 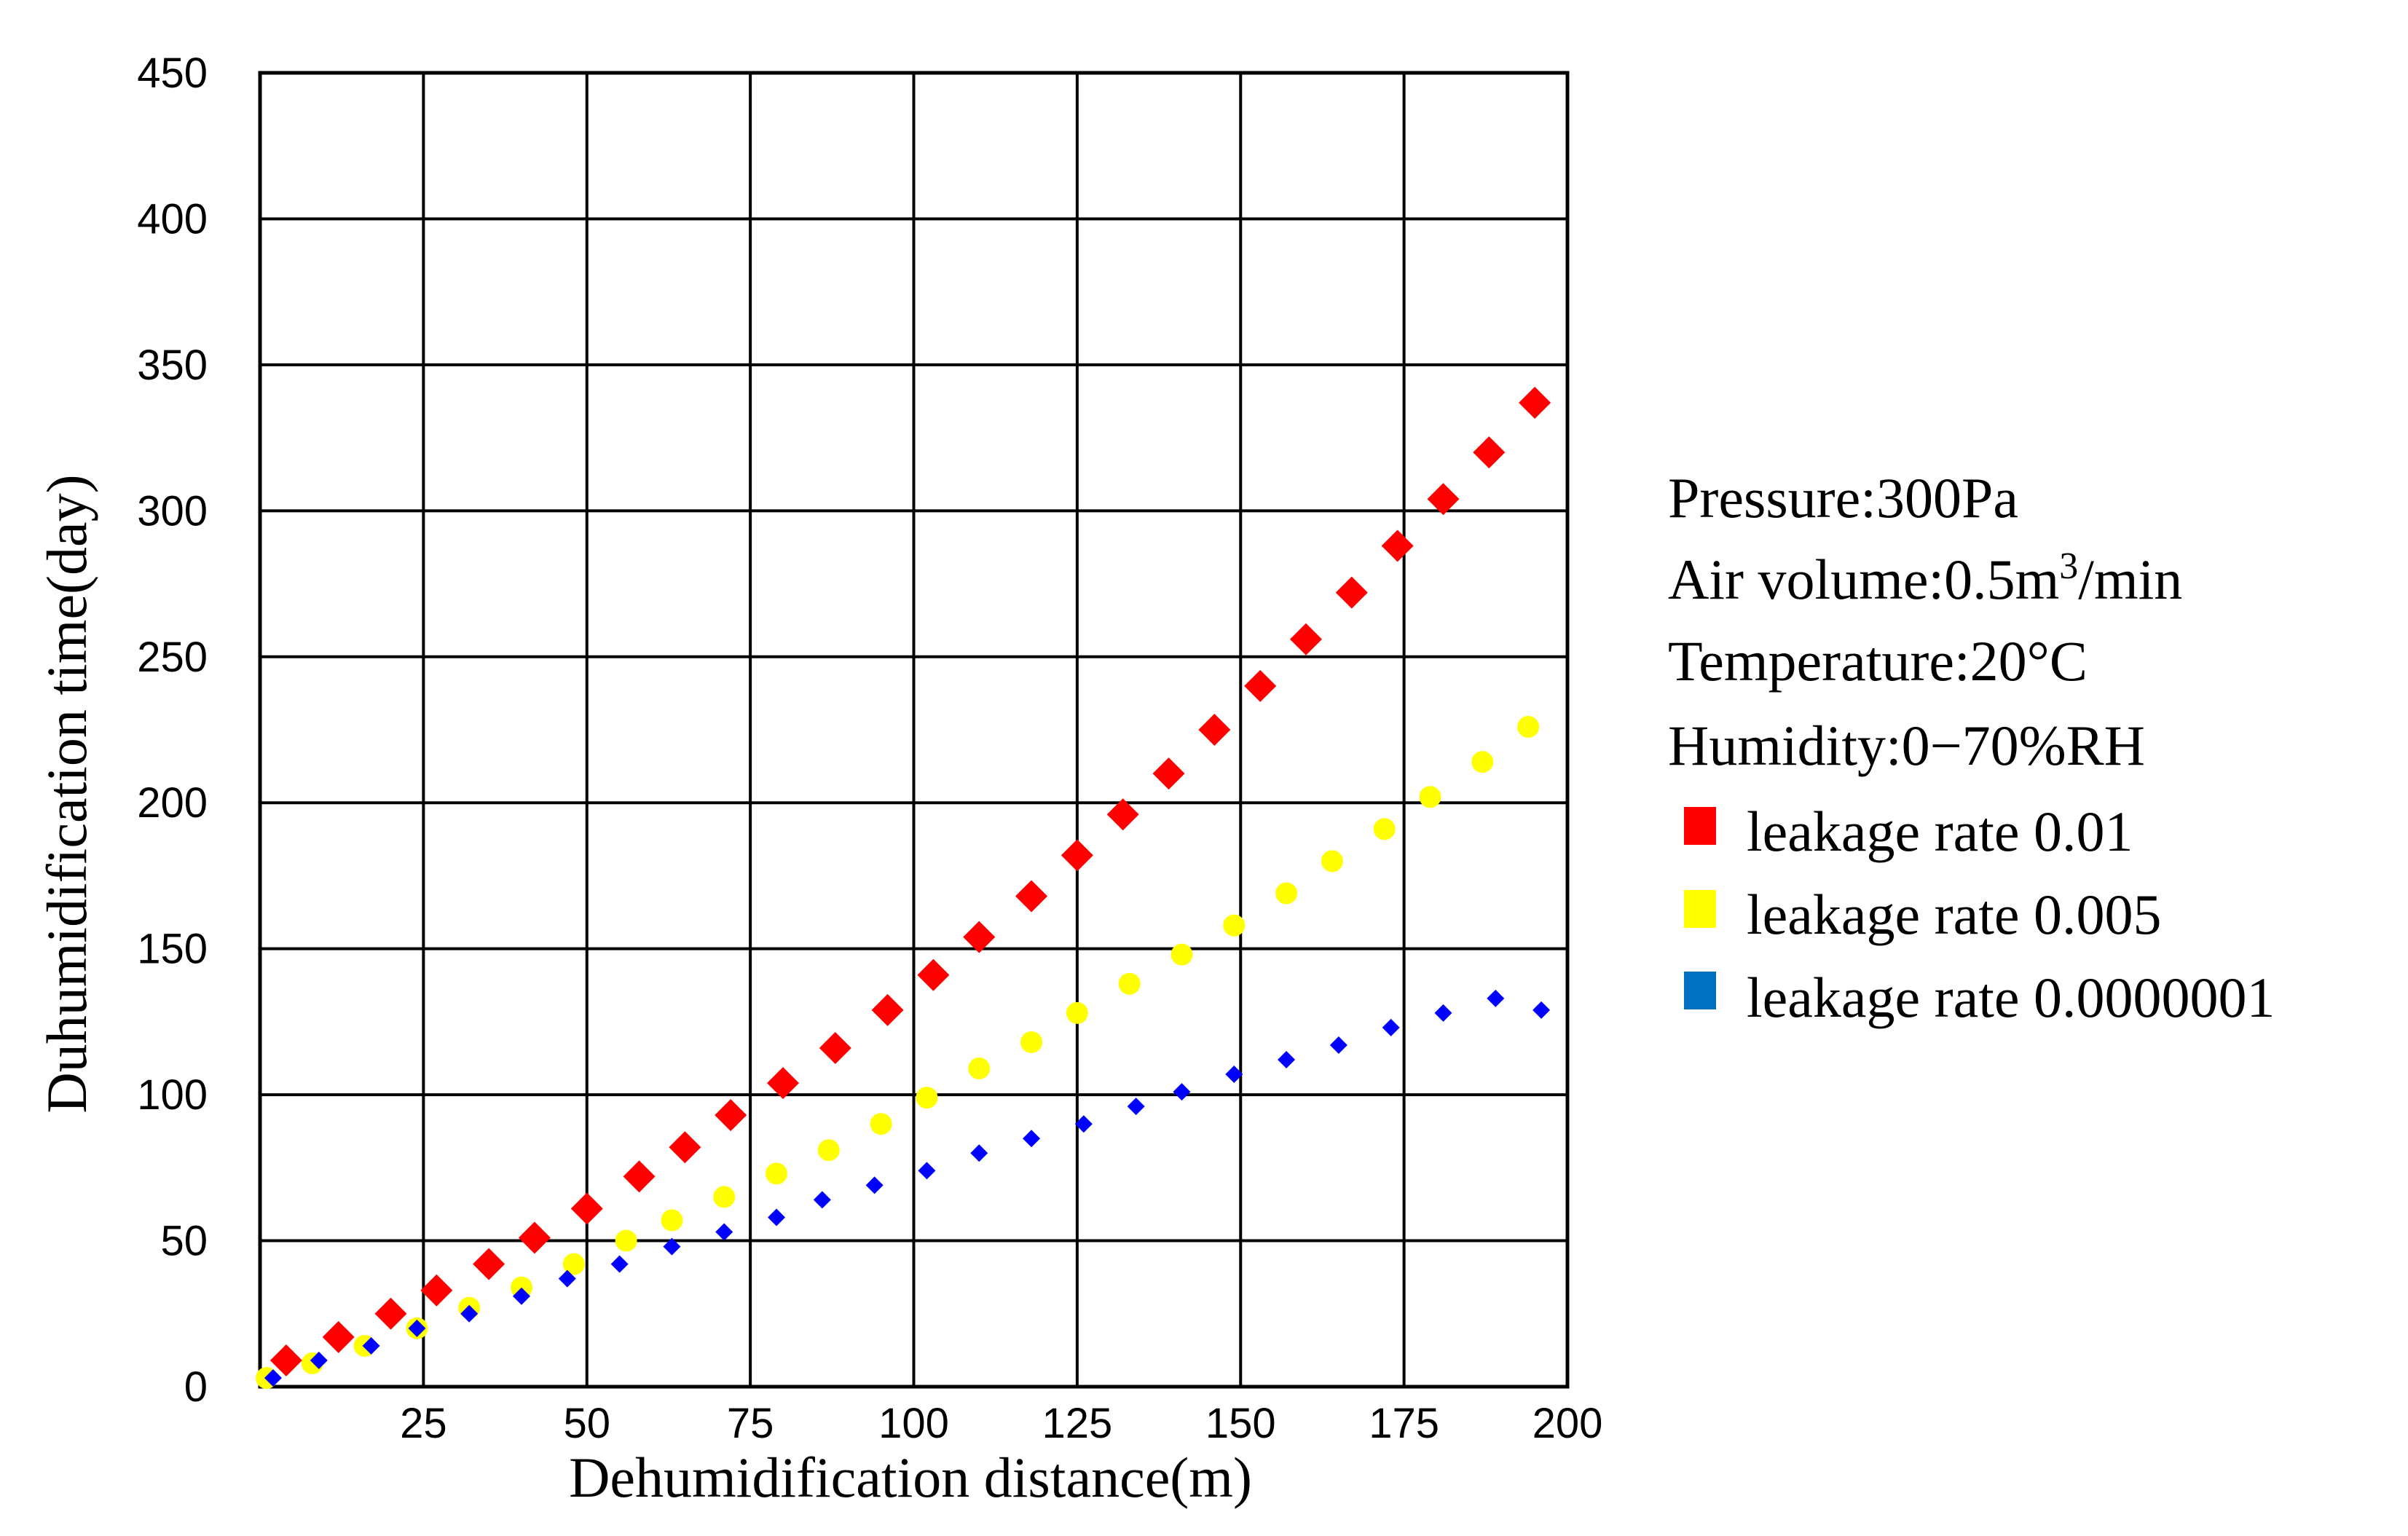 What do you see at coordinates (172, 73) in the screenshot?
I see `y-tick-label-450: 450` at bounding box center [172, 73].